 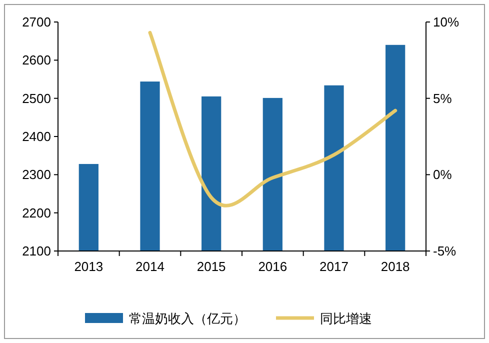 What do you see at coordinates (211, 266) in the screenshot?
I see `x-tick-label: 2015` at bounding box center [211, 266].